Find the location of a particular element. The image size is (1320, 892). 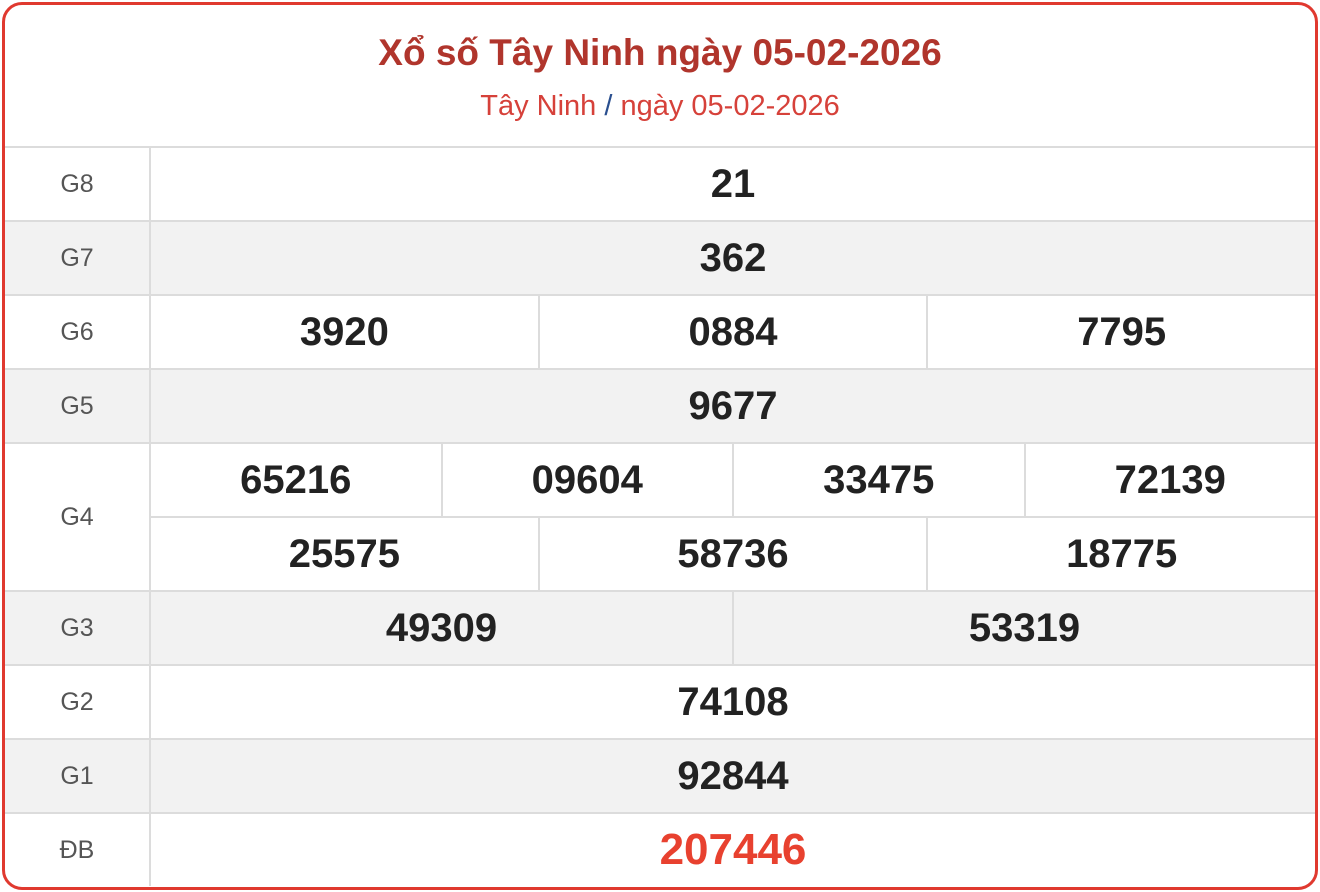

breadcrumb-date-link: ngày 05-02-2026 is located at coordinates (730, 106).